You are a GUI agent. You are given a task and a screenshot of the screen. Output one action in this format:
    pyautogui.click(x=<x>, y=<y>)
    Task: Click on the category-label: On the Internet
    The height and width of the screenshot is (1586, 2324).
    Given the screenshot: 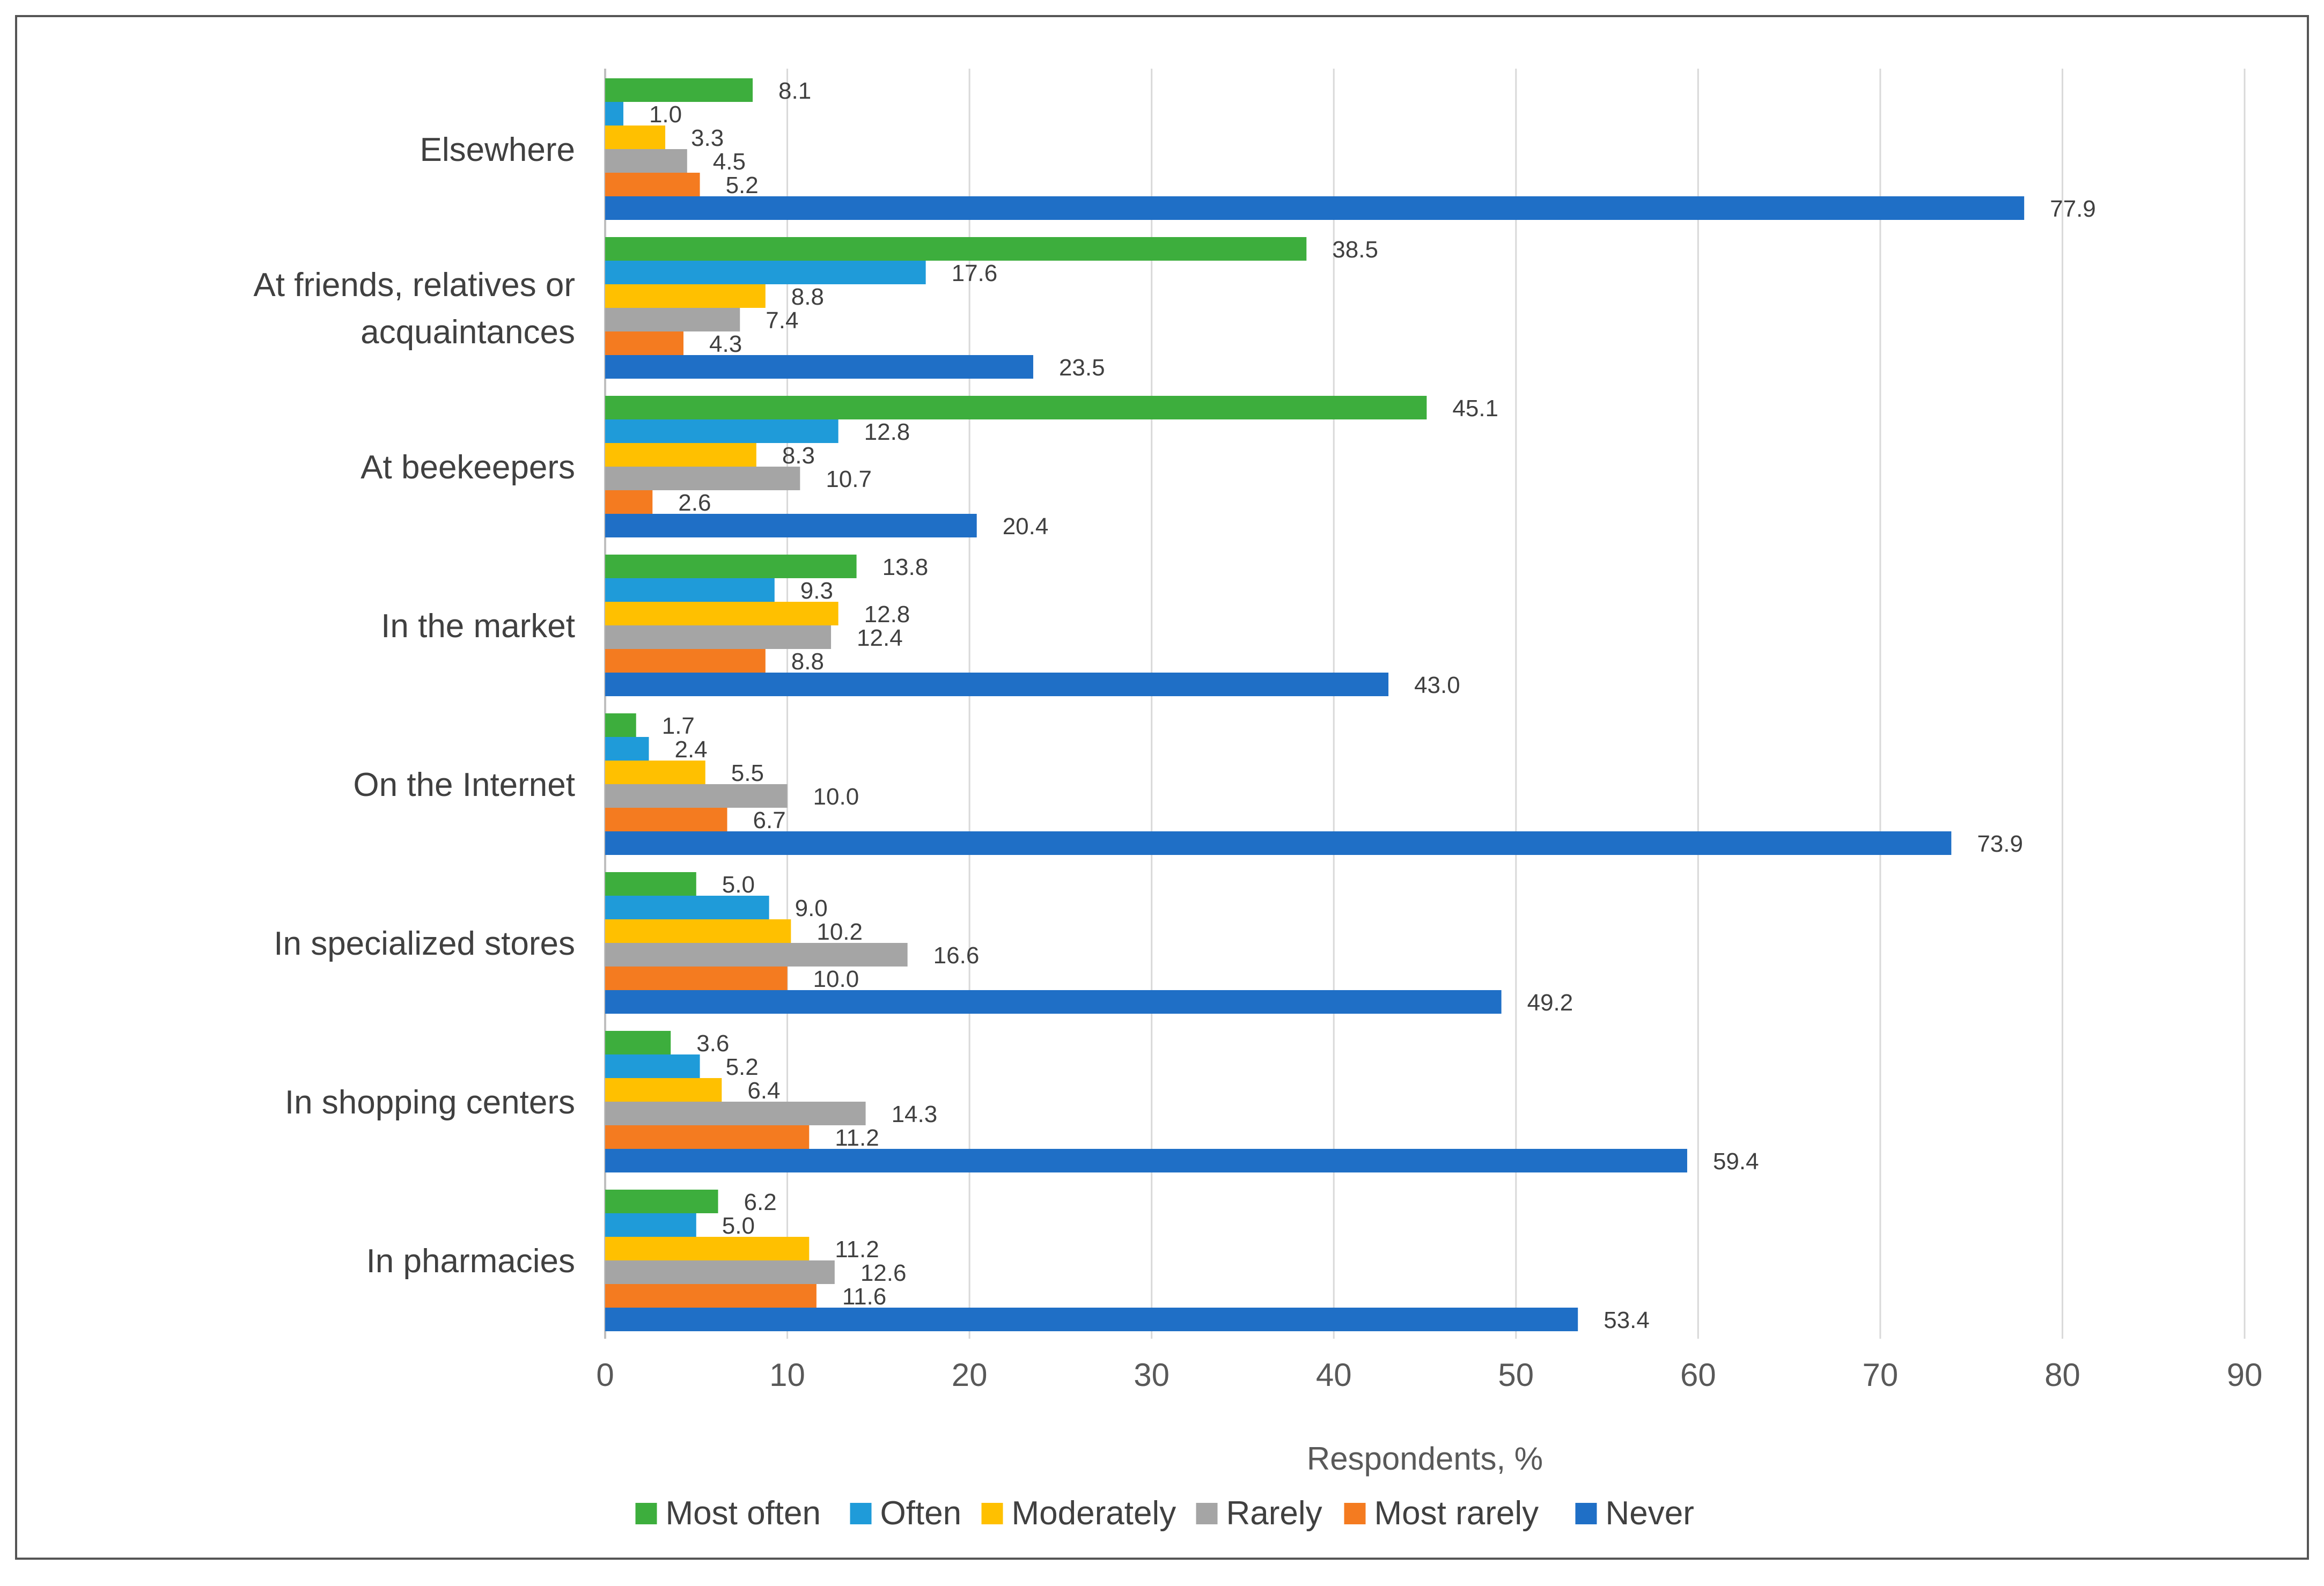 What is the action you would take?
    pyautogui.click(x=464, y=785)
    